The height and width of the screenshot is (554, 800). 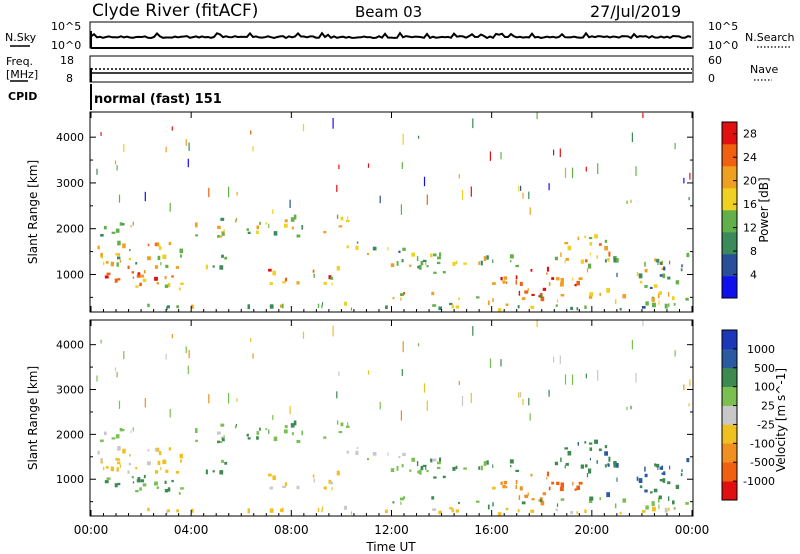 What do you see at coordinates (764, 368) in the screenshot?
I see `velocity-colorbar-tick-label: 500` at bounding box center [764, 368].